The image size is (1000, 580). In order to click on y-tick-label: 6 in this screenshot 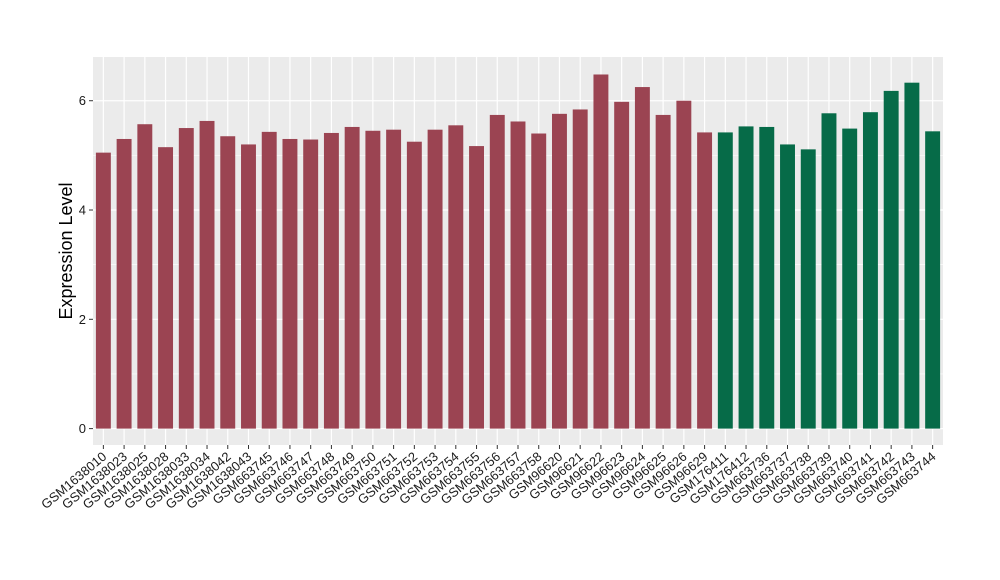, I will do `click(82, 100)`.